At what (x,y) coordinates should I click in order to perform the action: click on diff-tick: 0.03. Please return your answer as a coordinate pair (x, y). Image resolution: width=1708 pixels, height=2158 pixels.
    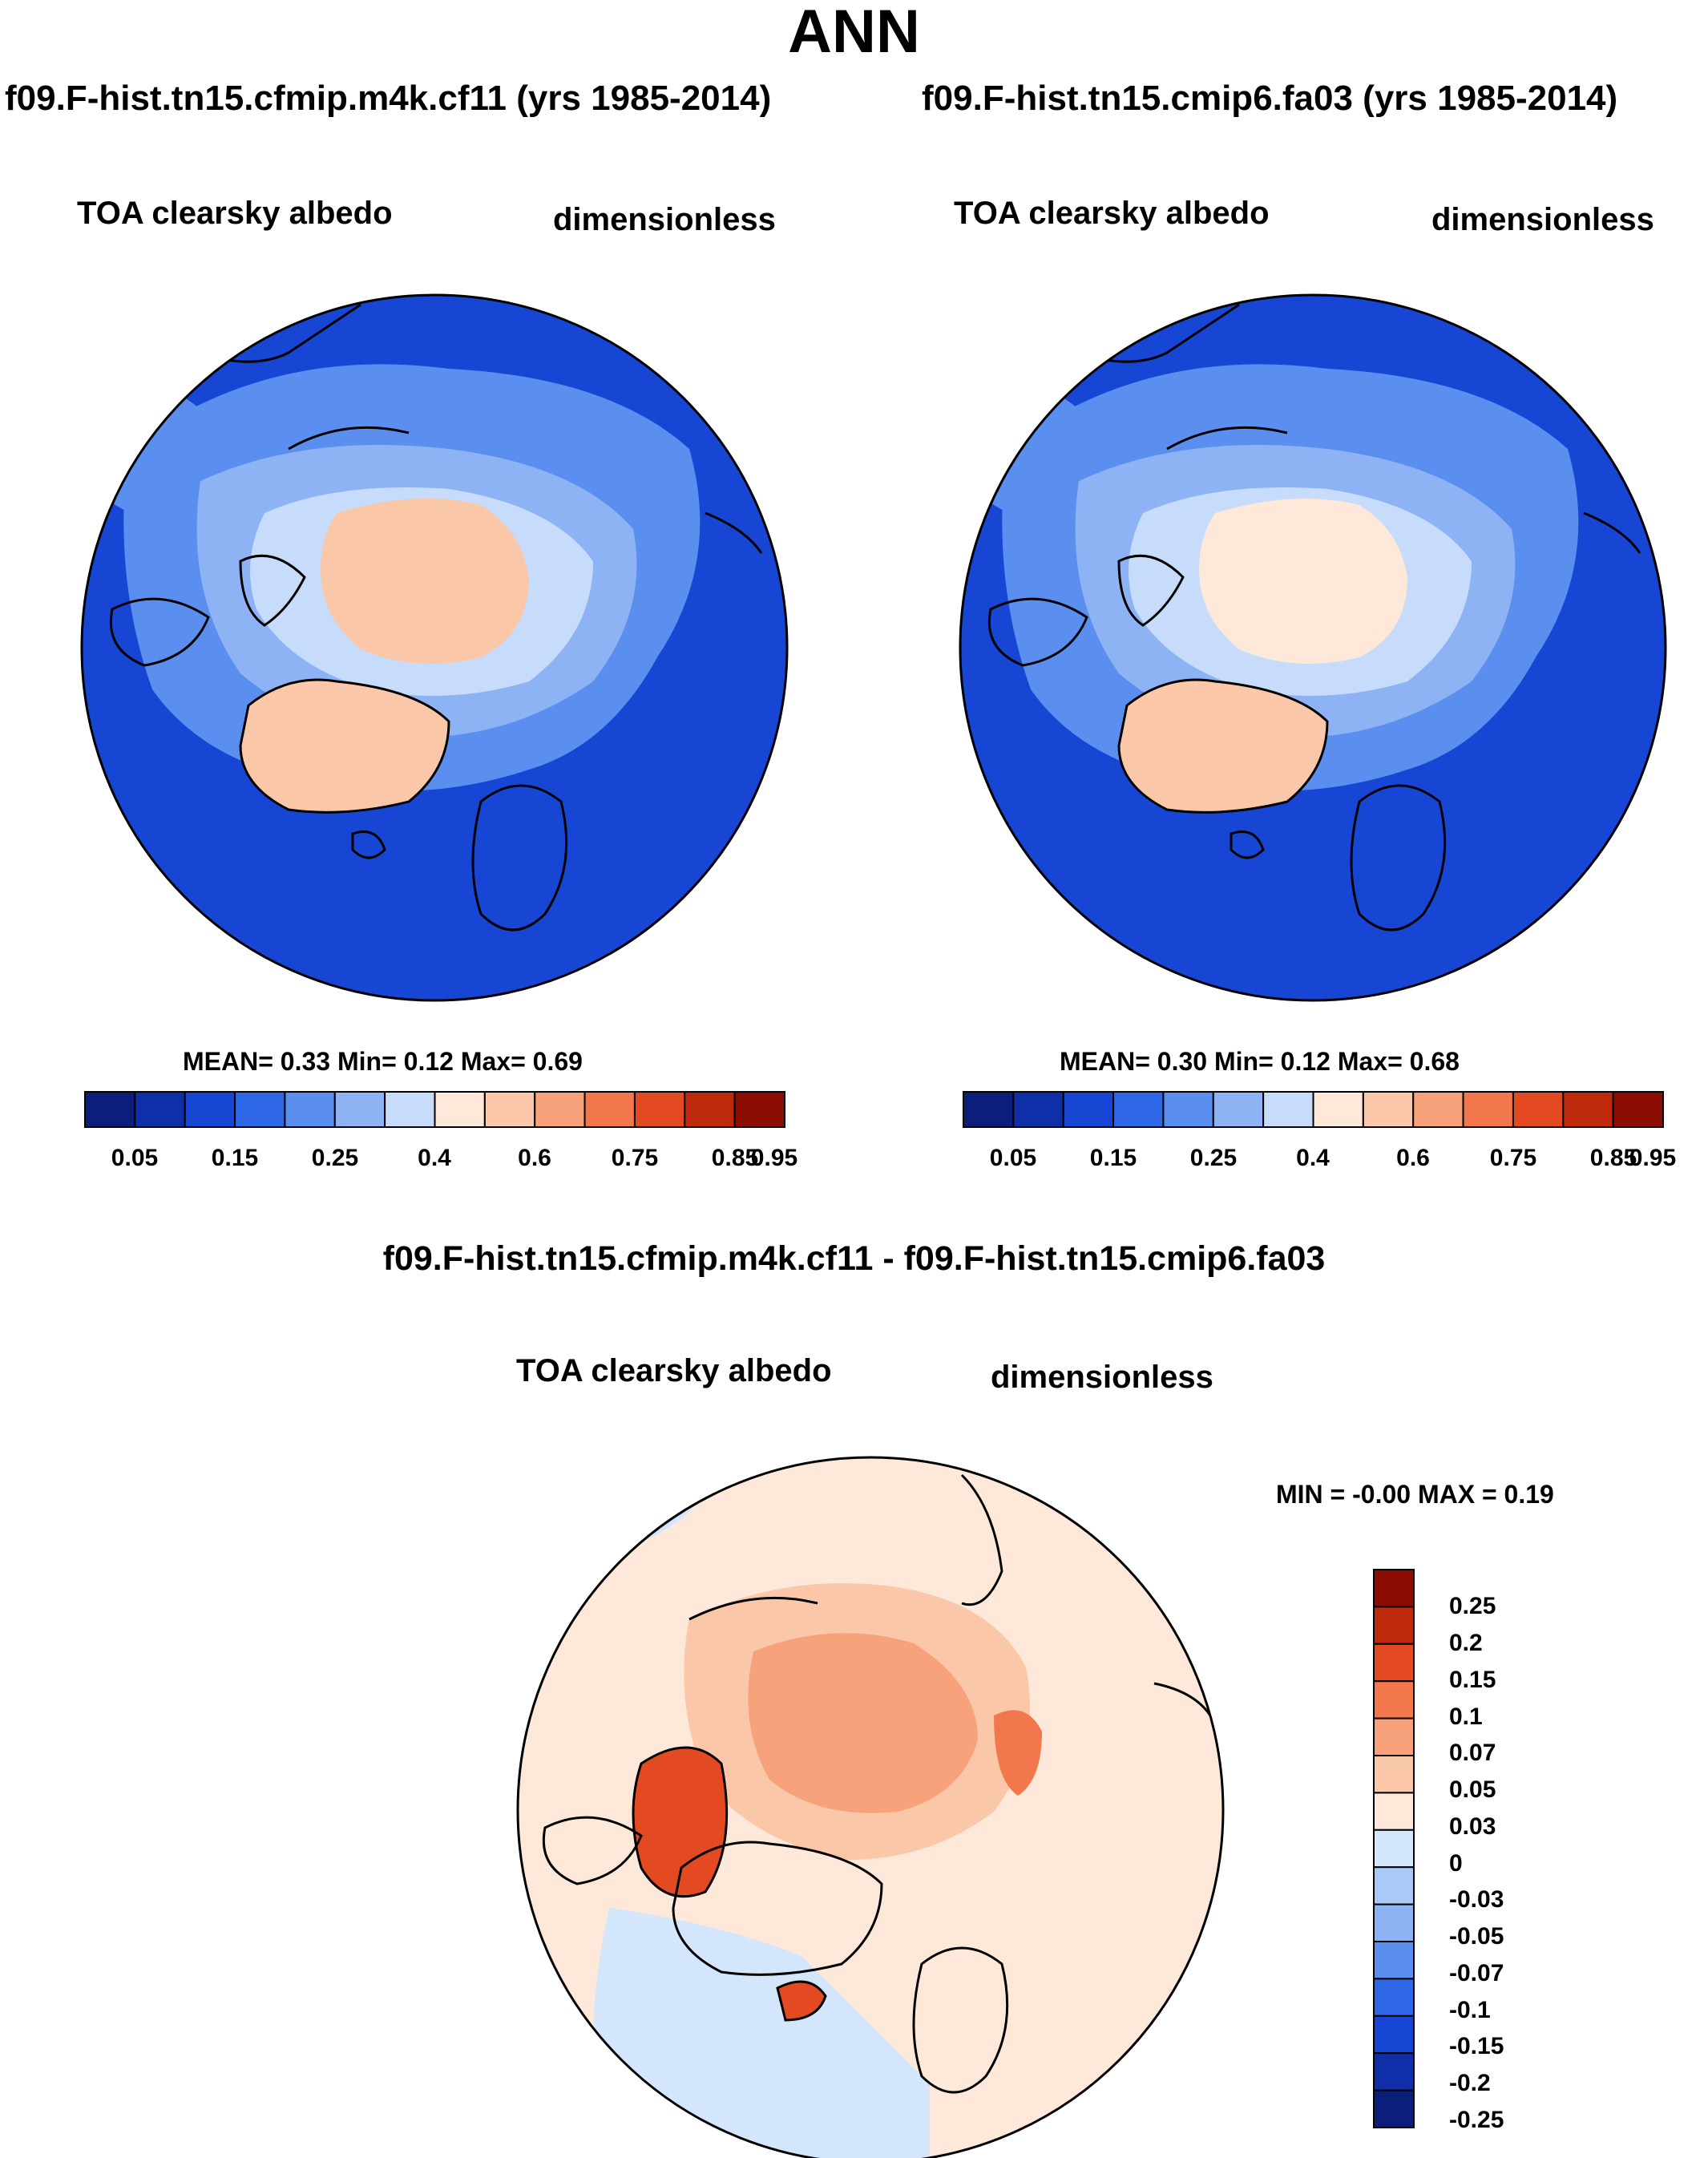
    Looking at the image, I should click on (1472, 1826).